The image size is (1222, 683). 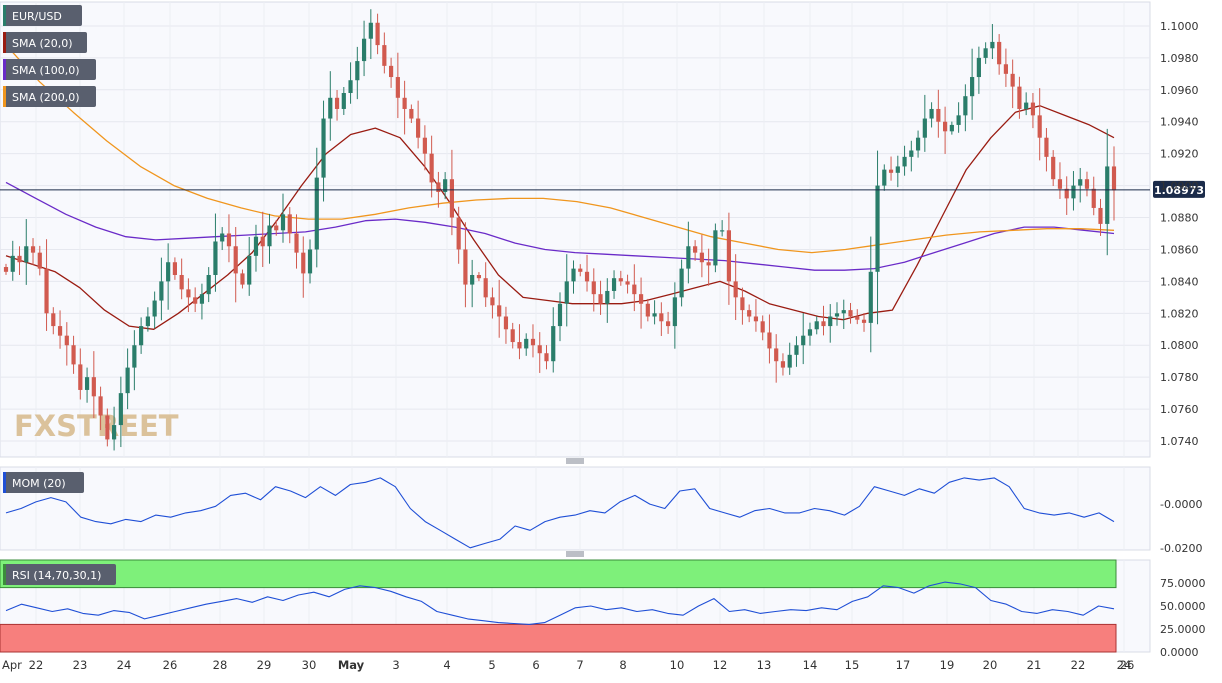 I want to click on x-tick-label: 28, so click(x=220, y=665).